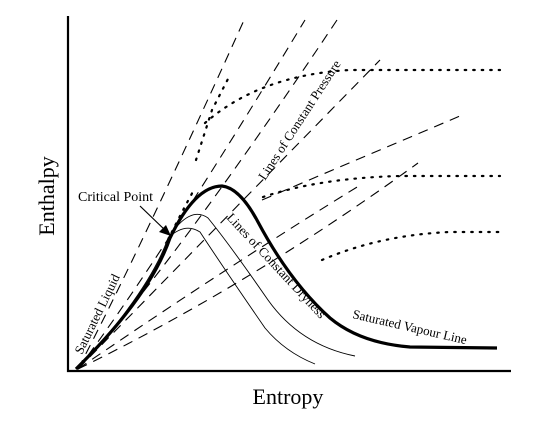 The image size is (559, 428). What do you see at coordinates (276, 265) in the screenshot?
I see `constant-dryness-label: Lines of Constant Dryness` at bounding box center [276, 265].